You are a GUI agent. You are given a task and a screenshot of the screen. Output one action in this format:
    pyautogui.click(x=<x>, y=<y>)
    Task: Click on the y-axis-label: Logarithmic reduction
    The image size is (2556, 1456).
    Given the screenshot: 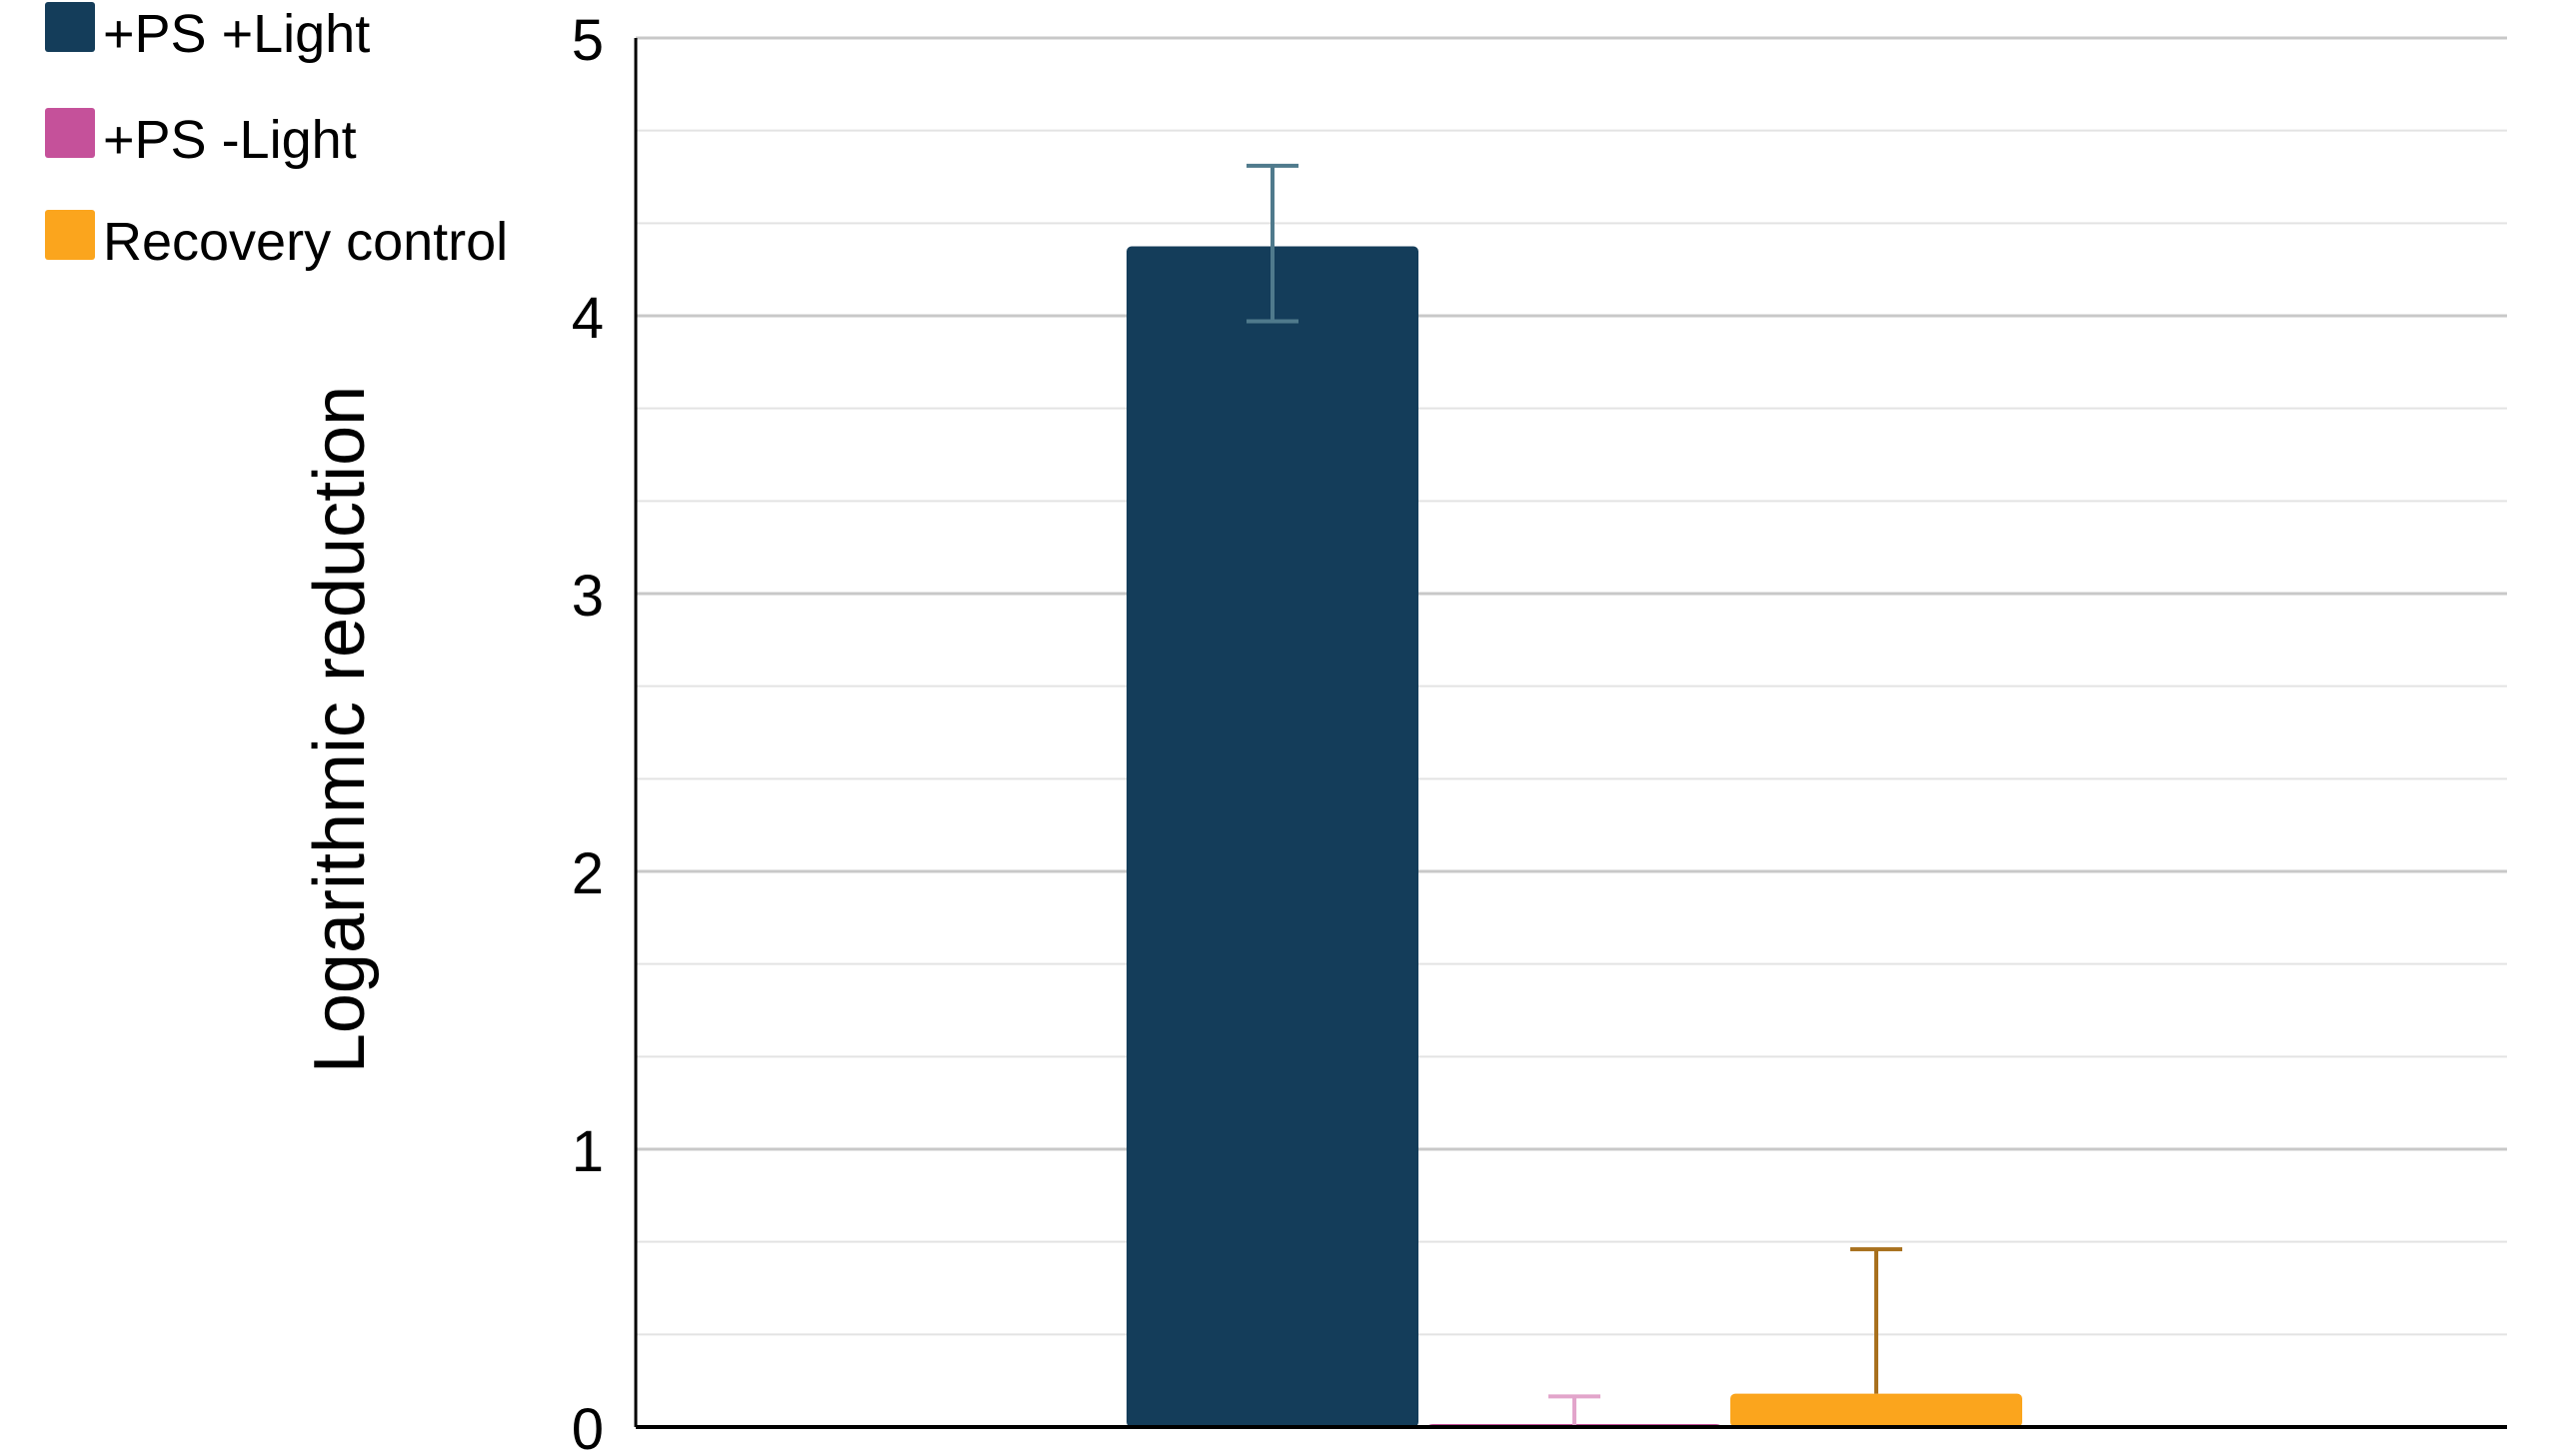 What is the action you would take?
    pyautogui.click(x=340, y=729)
    